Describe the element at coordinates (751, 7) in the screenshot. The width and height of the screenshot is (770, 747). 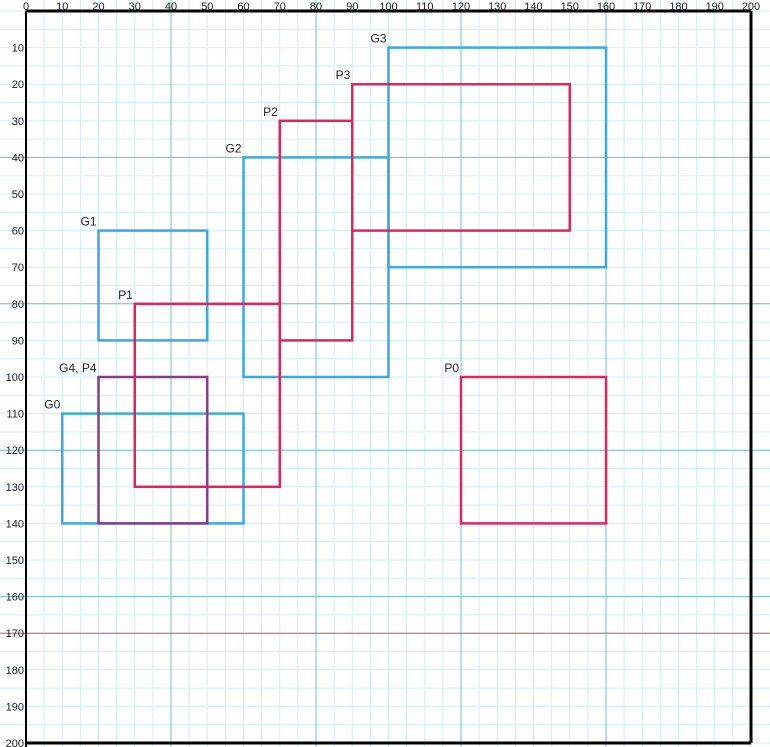
I see `x-tick-label: 200` at that location.